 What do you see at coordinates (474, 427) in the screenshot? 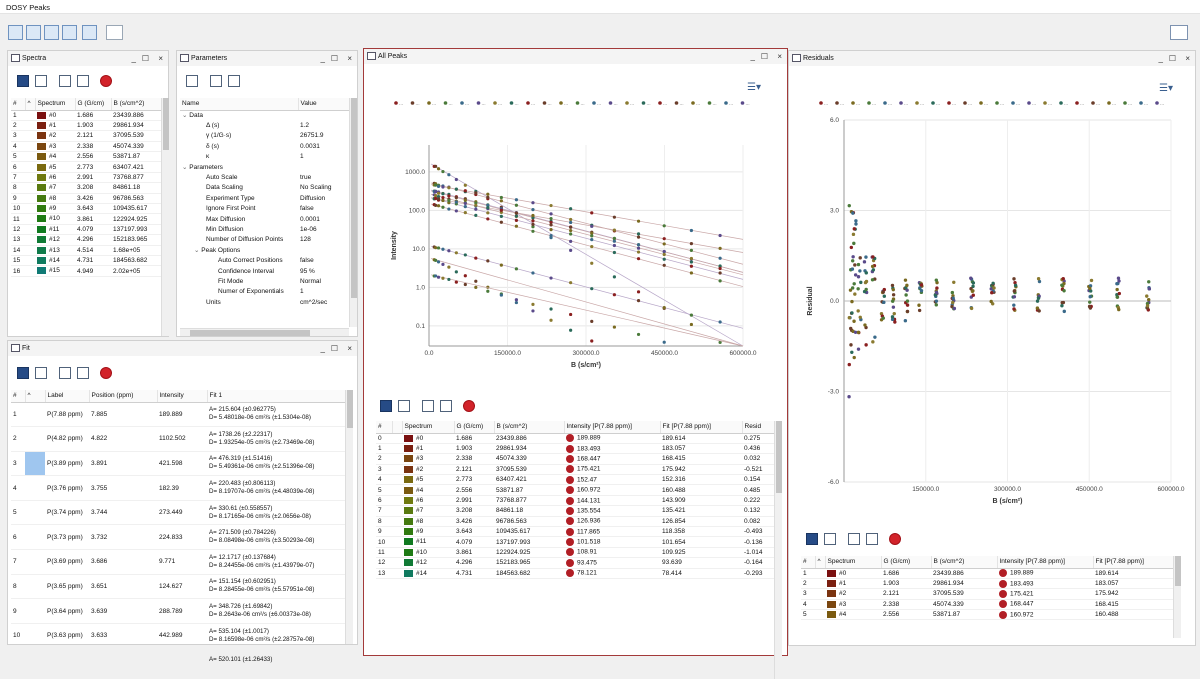
I see `col-header: G (G/cm)` at bounding box center [474, 427].